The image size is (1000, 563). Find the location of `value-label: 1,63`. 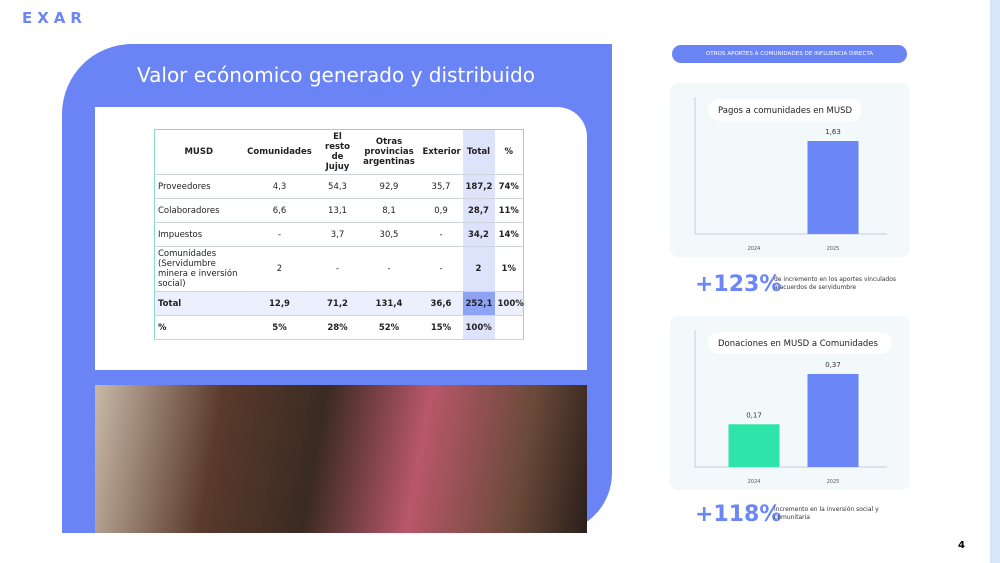

value-label: 1,63 is located at coordinates (833, 132).